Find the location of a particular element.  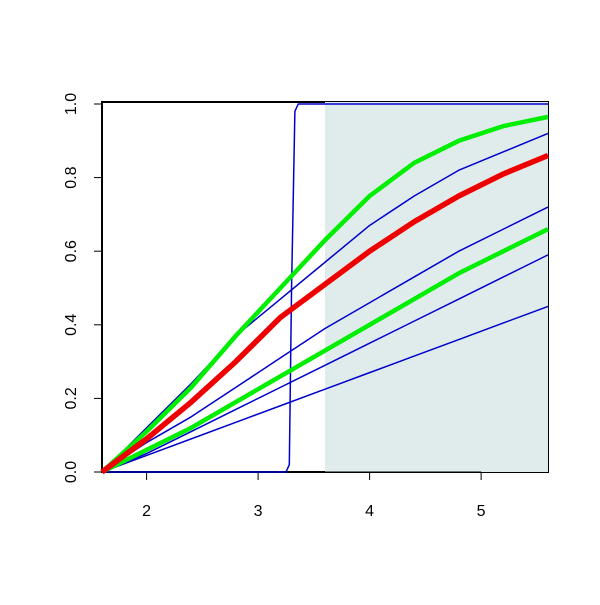

x-tick-label: 5 is located at coordinates (481, 511).